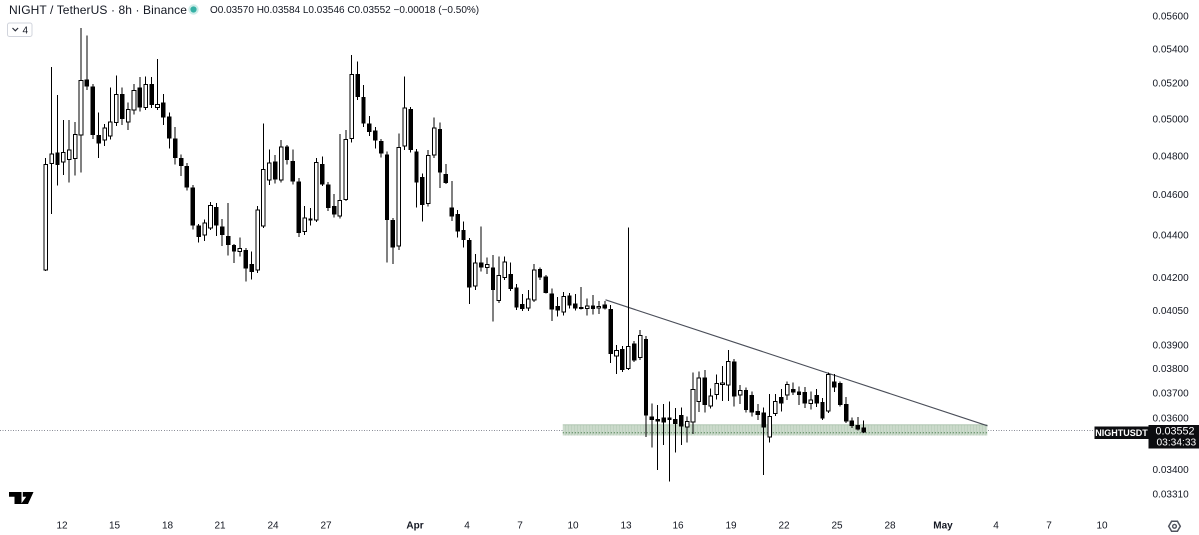 The width and height of the screenshot is (1199, 535). I want to click on svg-text: 0.05400, so click(1171, 49).